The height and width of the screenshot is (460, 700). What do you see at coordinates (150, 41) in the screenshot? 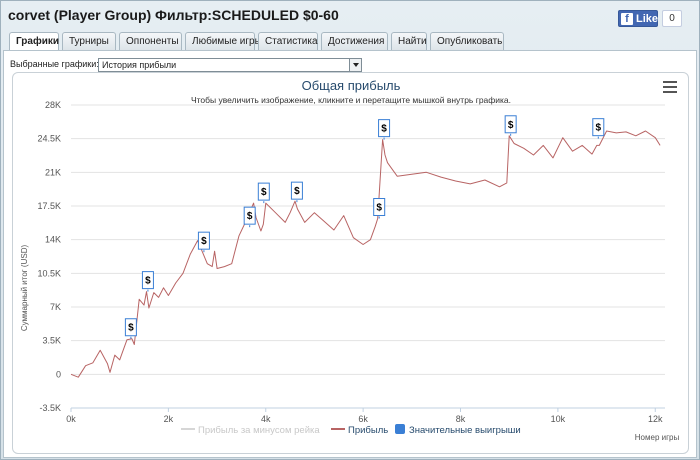
I see `tab-opponents: Оппоненты` at bounding box center [150, 41].